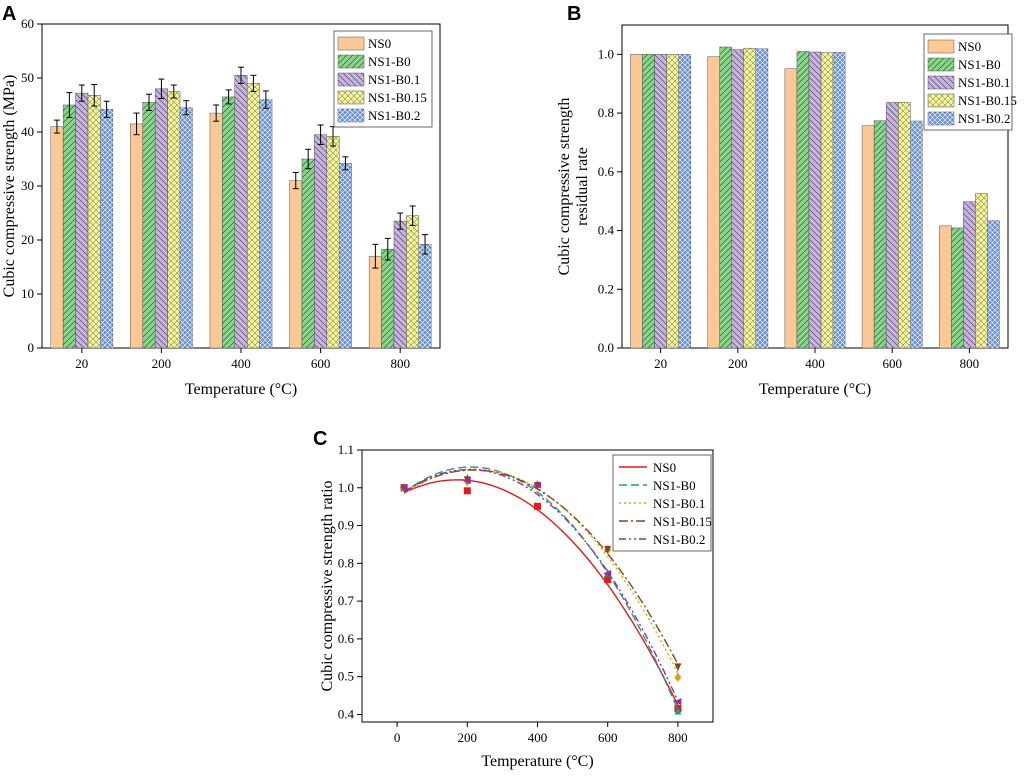  I want to click on y-axis-title: Cubic compressive strength, so click(564, 187).